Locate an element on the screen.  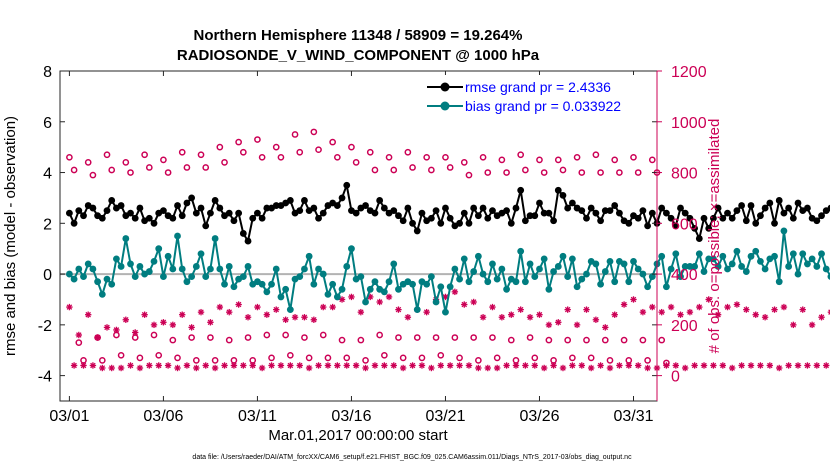
y-right-tick-label: 800 is located at coordinates (684, 174).